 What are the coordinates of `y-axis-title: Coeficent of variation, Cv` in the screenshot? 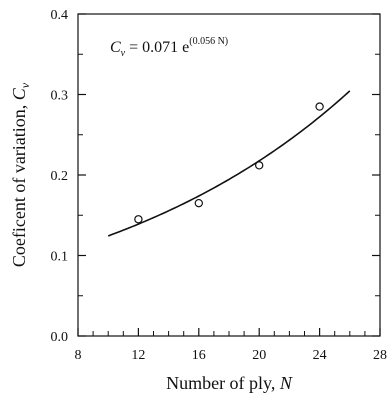 It's located at (20, 174).